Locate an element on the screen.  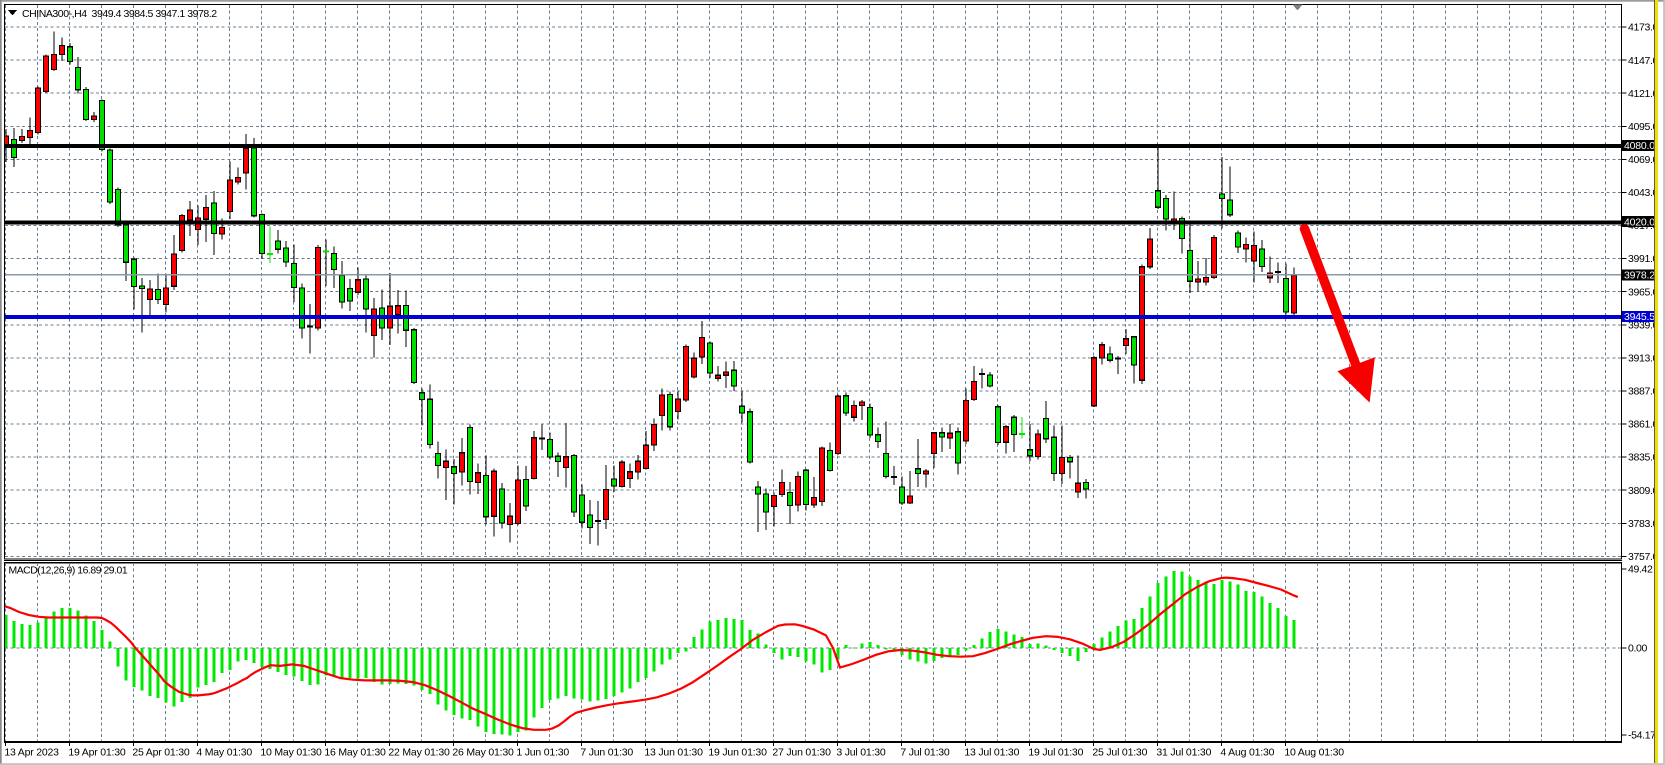
svg-text: MACD(12,26,9) 16.89 29.01 is located at coordinates (68, 571).